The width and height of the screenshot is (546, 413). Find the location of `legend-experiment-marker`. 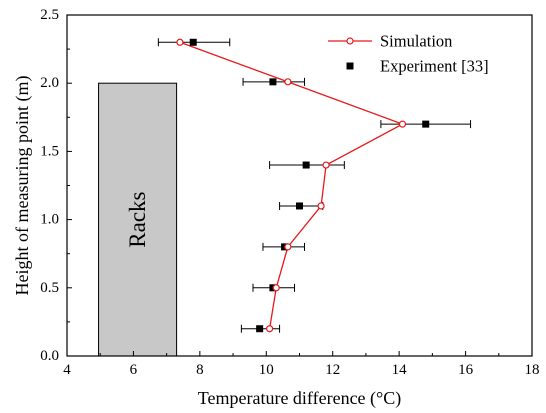

legend-experiment-marker is located at coordinates (350, 66).